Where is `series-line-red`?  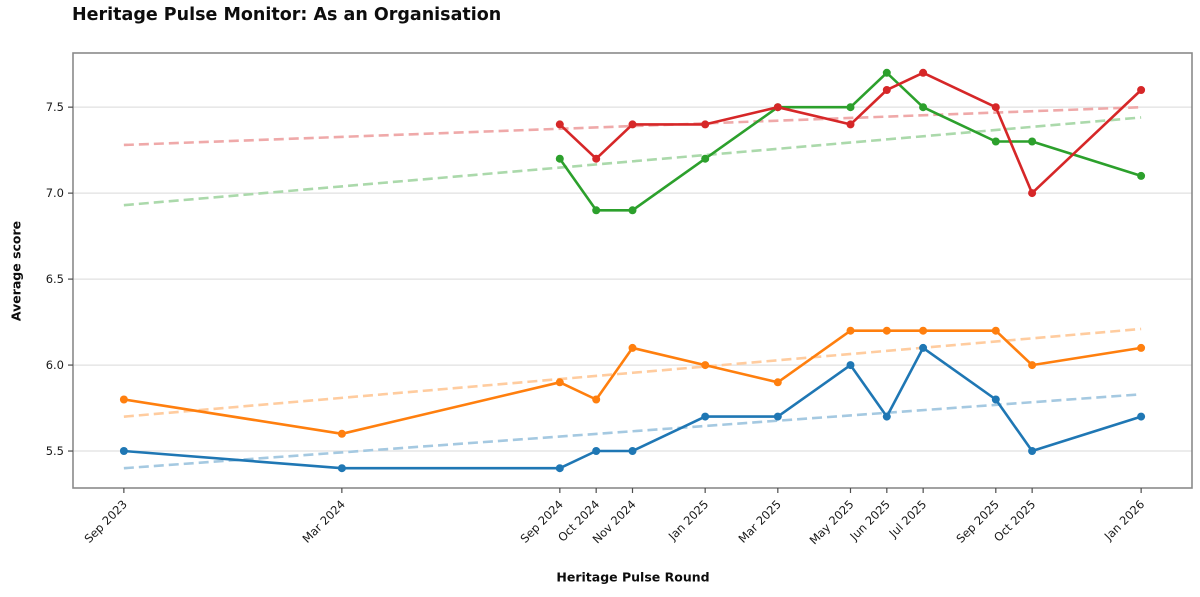
series-line-red is located at coordinates (850, 133).